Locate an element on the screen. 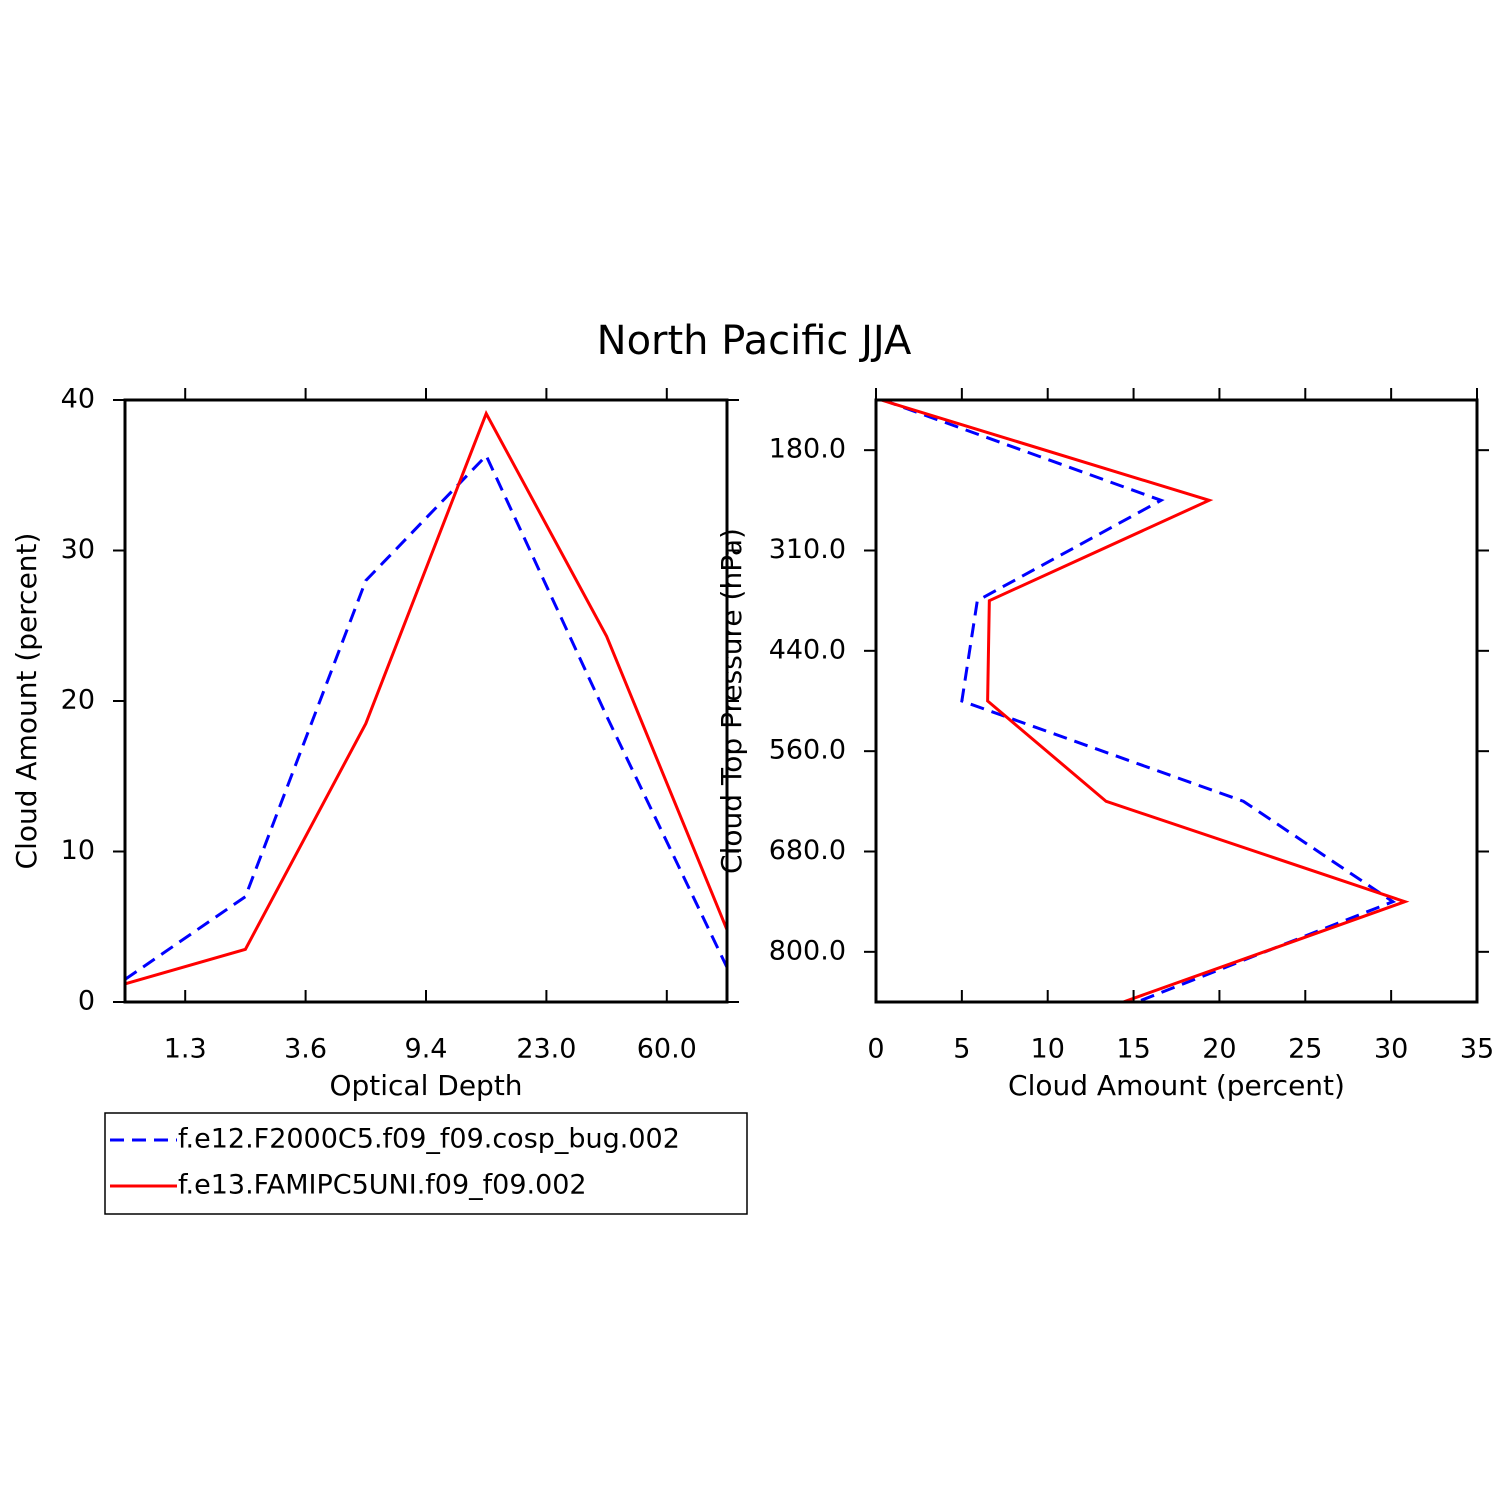 Image resolution: width=1510 pixels, height=1510 pixels. y-axis-title: Cloud Amount (percent) is located at coordinates (26, 701).